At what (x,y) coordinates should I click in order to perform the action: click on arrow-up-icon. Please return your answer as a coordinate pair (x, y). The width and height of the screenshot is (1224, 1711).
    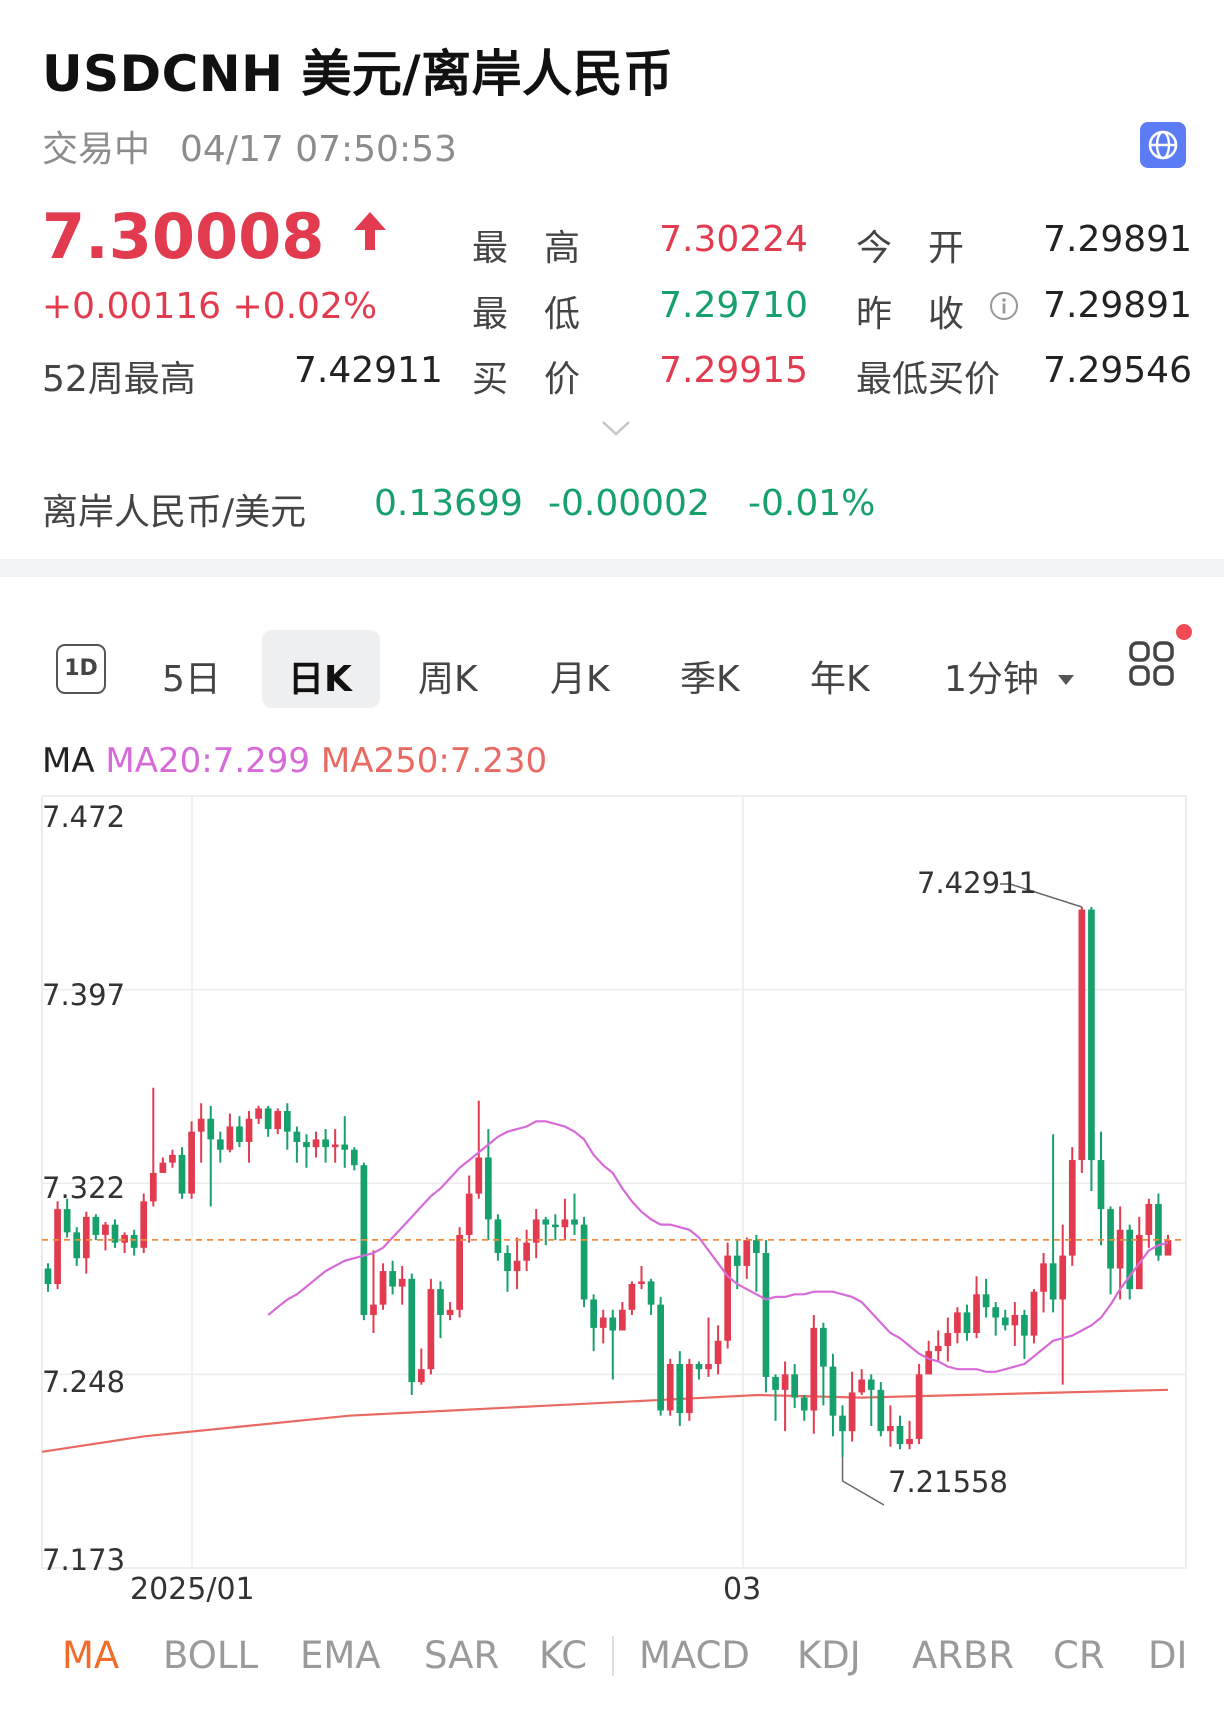
    Looking at the image, I should click on (369, 231).